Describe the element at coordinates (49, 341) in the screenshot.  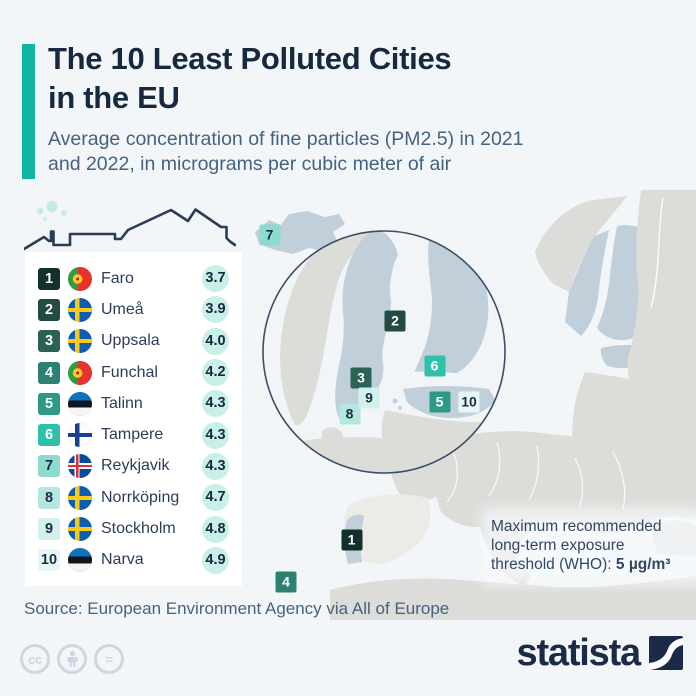
I see `rank-badge: 3` at that location.